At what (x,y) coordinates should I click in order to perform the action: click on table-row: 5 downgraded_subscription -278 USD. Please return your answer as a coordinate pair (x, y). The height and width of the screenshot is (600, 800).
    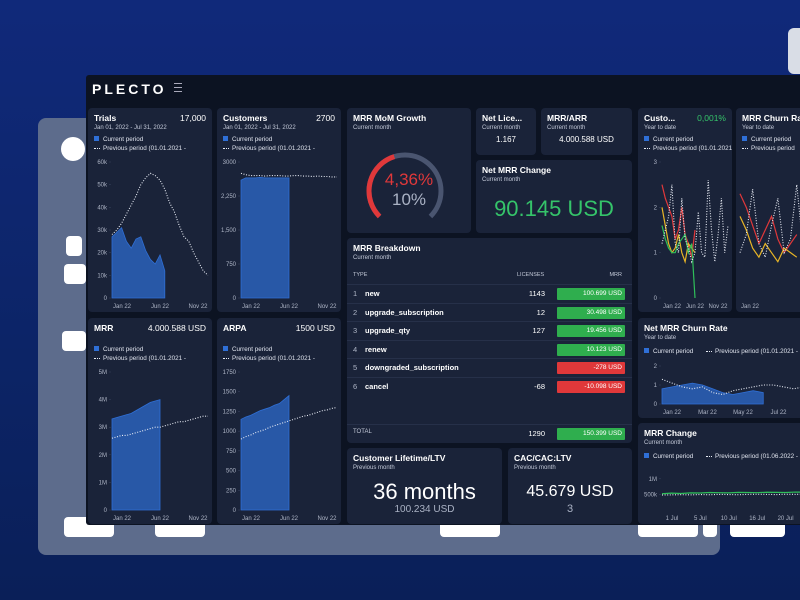
    Looking at the image, I should click on (489, 367).